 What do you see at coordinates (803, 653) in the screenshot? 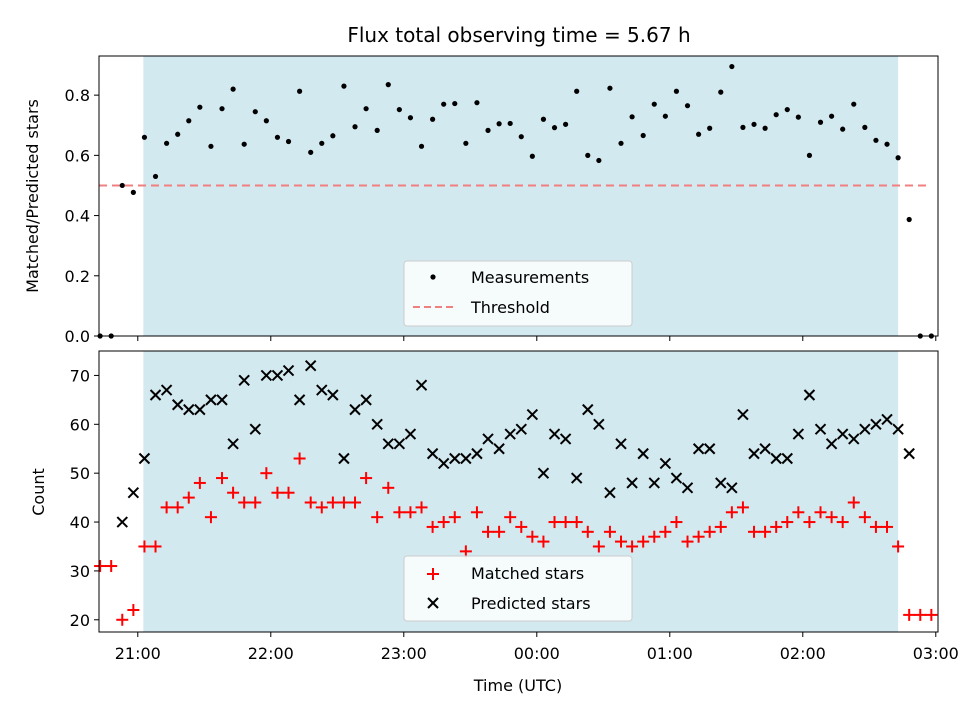
I see `x-tick-label: 02:00` at bounding box center [803, 653].